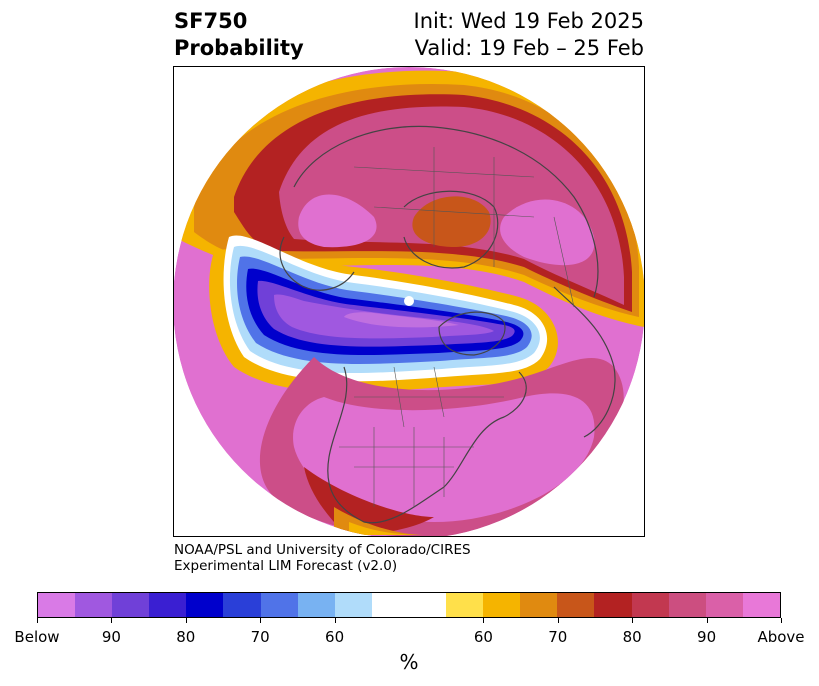 The width and height of the screenshot is (819, 686). Describe the element at coordinates (239, 35) in the screenshot. I see `chart-title-left: SF750 Probability` at that location.